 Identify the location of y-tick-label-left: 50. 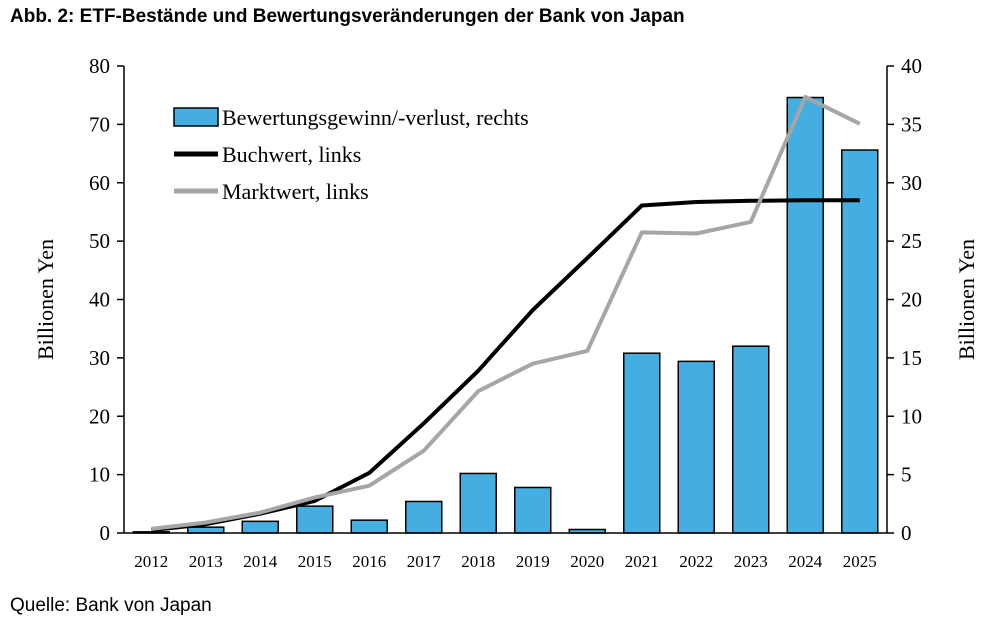
(99, 241).